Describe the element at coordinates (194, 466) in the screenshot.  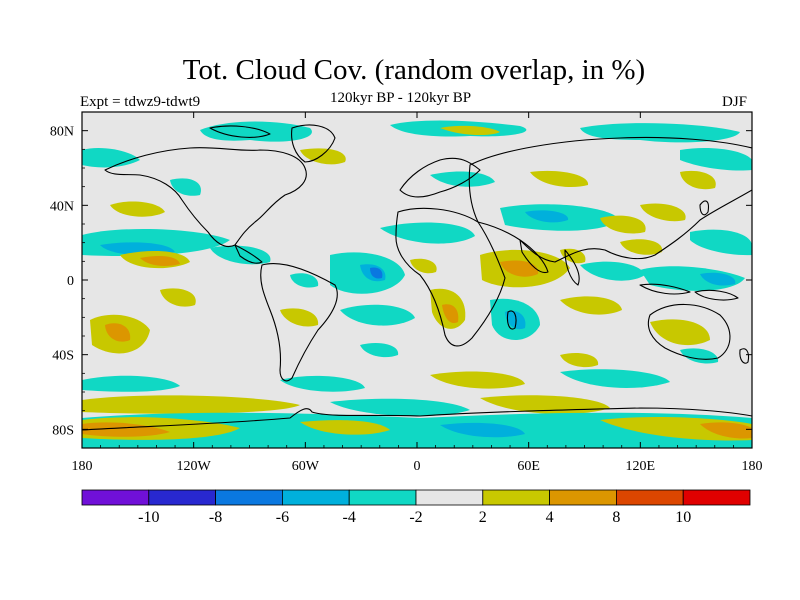
I see `x-tick-label: 120W` at that location.